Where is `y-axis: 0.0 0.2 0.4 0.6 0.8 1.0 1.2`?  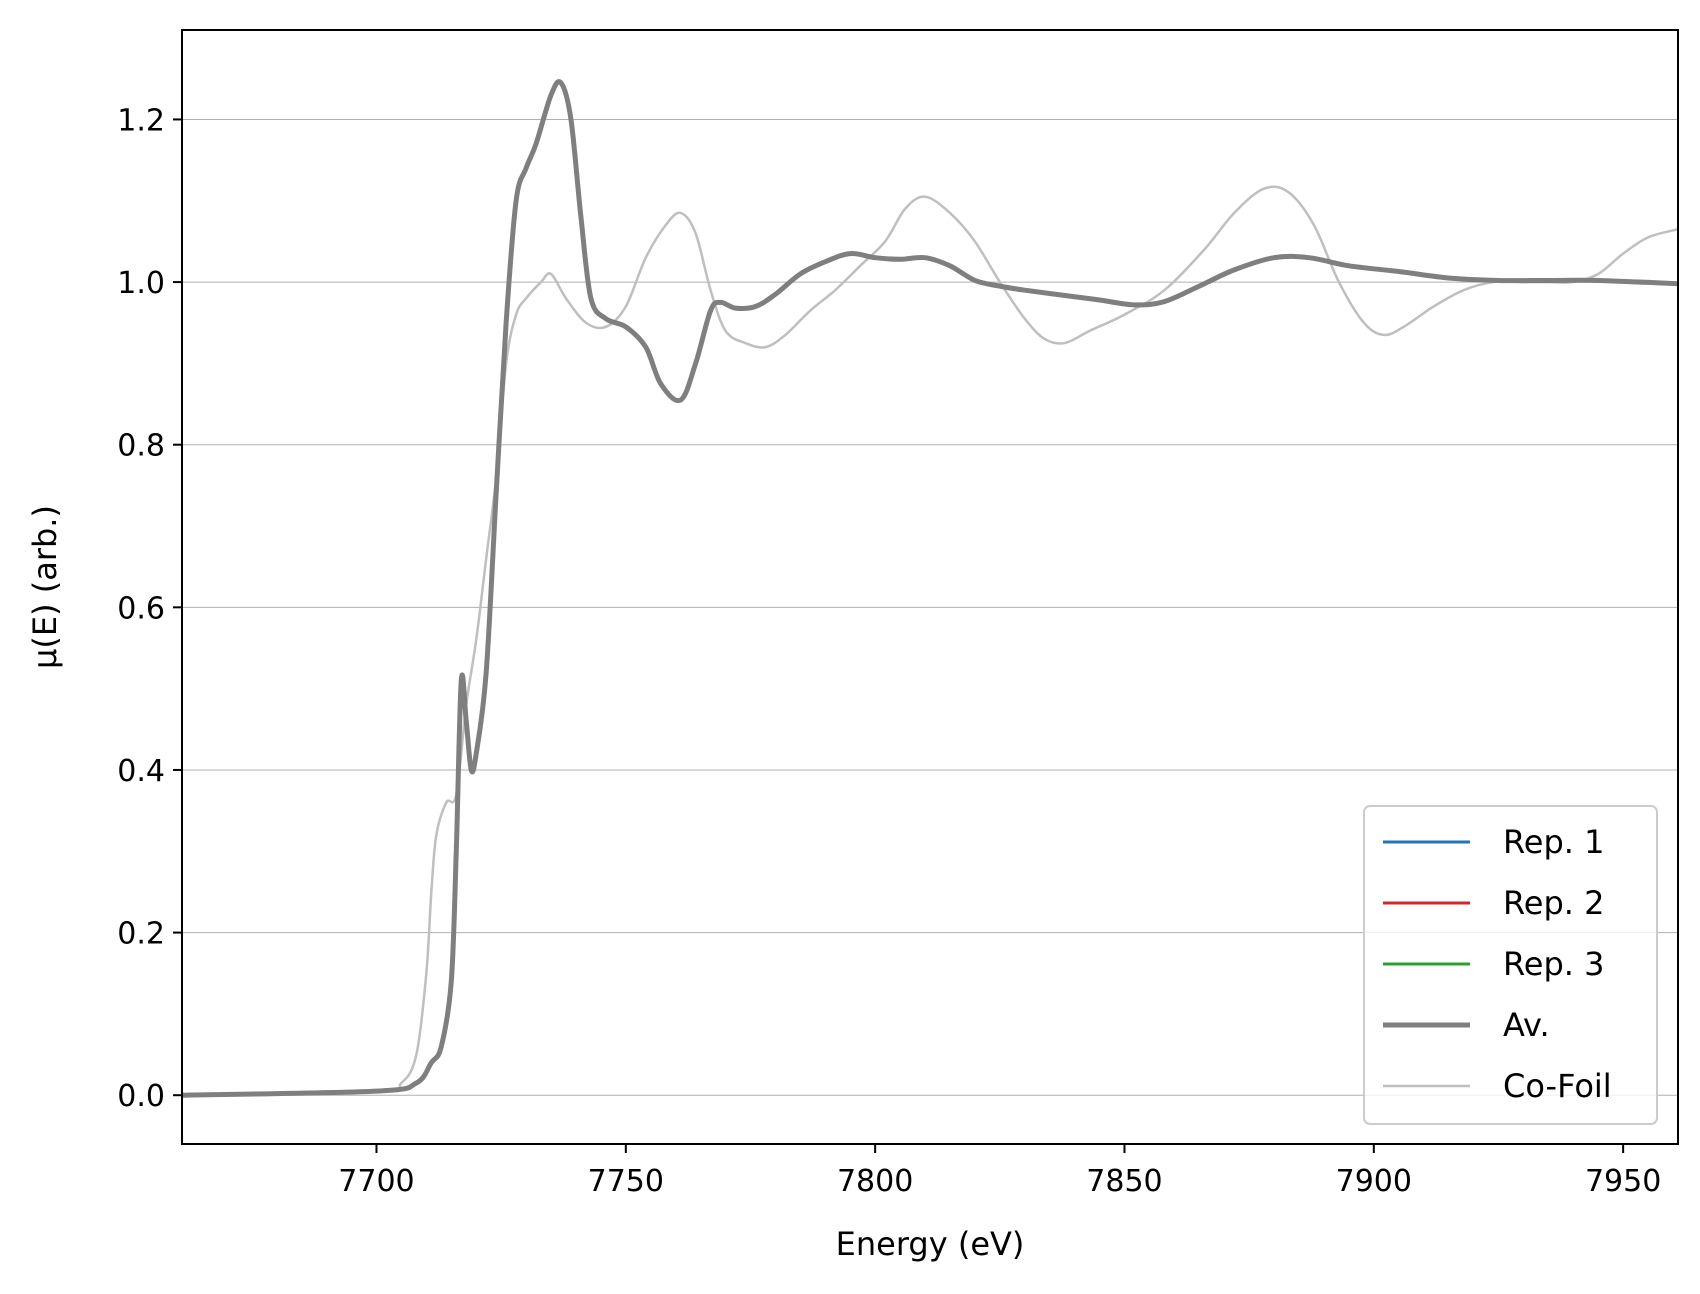 y-axis: 0.0 0.2 0.4 0.6 0.8 1.0 1.2 is located at coordinates (149, 608).